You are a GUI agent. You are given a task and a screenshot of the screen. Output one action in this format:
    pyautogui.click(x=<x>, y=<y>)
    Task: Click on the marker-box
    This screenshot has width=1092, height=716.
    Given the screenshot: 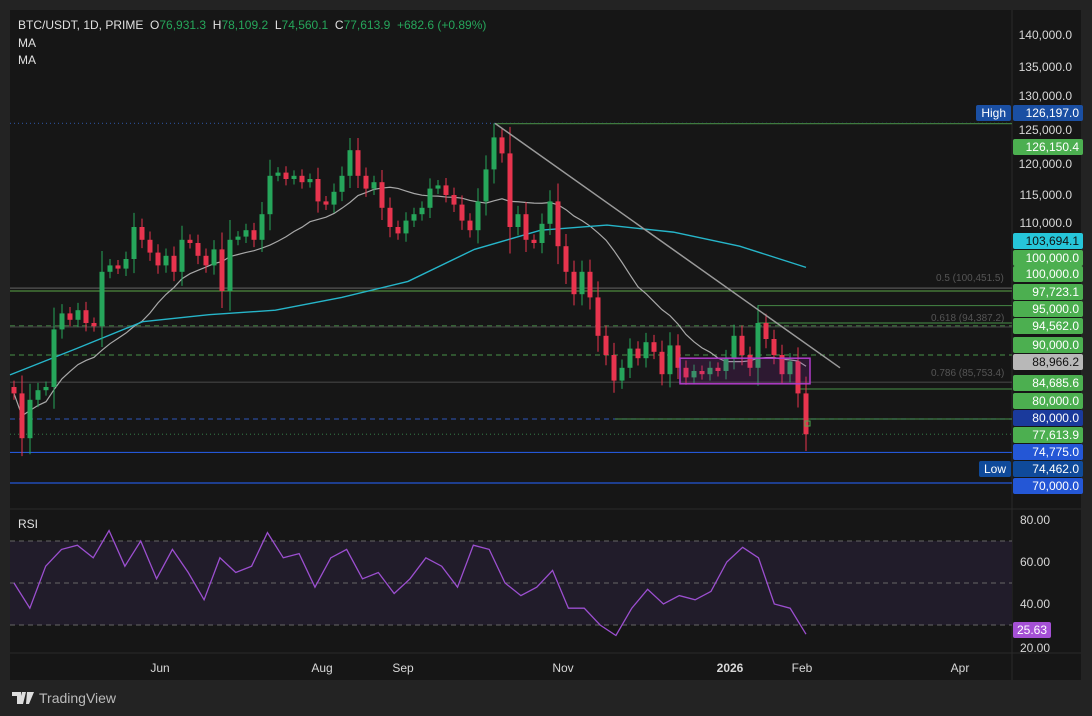 What is the action you would take?
    pyautogui.click(x=807, y=423)
    